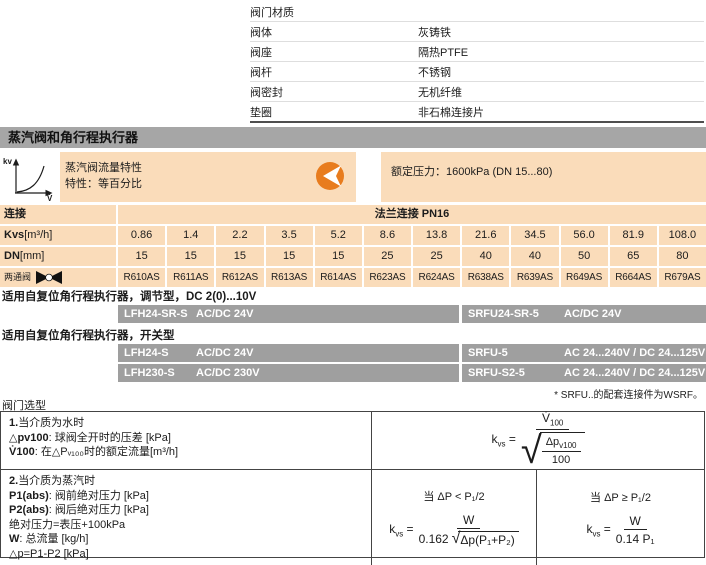 This screenshot has height=565, width=706. What do you see at coordinates (103, 184) in the screenshot?
I see `flow-feature-line2: 特性：等百分比` at bounding box center [103, 184].